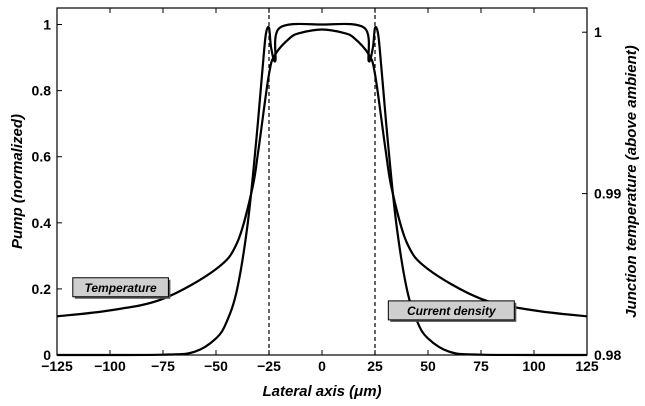  What do you see at coordinates (607, 355) in the screenshot?
I see `y-tick-label-right: 0.98` at bounding box center [607, 355].